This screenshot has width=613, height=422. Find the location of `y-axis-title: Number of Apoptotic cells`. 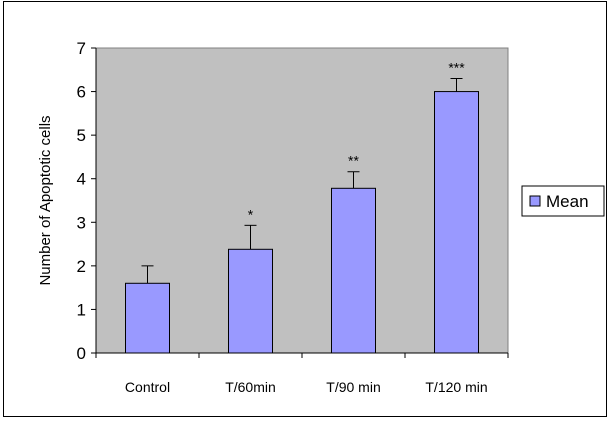

y-axis-title: Number of Apoptotic cells is located at coordinates (45, 200).